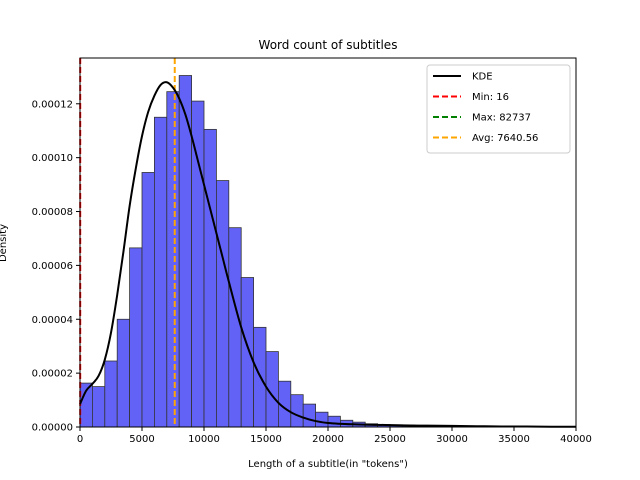 The height and width of the screenshot is (480, 640). Describe the element at coordinates (52, 266) in the screenshot. I see `y-tick-label: 0.00006` at that location.